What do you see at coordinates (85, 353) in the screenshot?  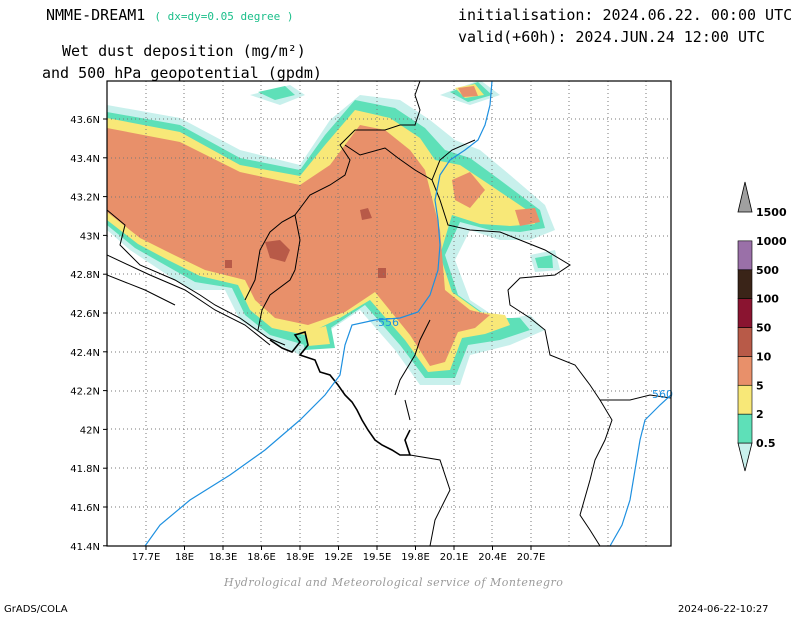 I see `y-tick-label: 42.4N` at bounding box center [85, 353].